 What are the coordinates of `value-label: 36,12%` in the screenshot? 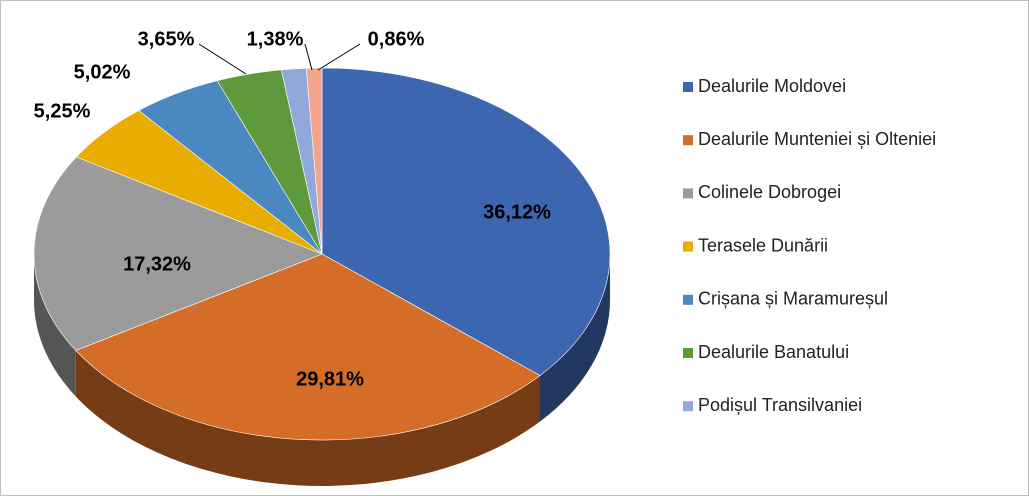 It's located at (517, 212).